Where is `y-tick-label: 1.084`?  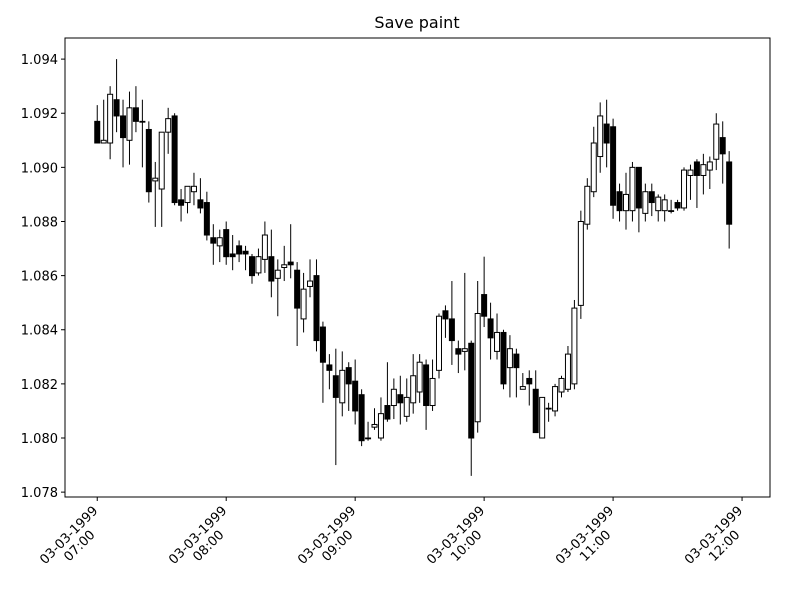 y-tick-label: 1.084 is located at coordinates (39, 331).